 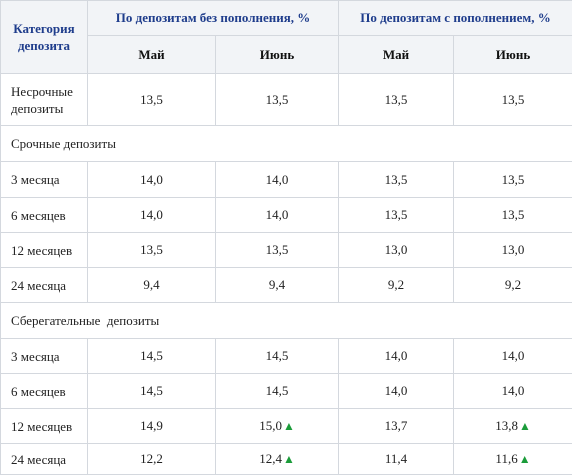 I want to click on rate-cell: 11,6▲, so click(x=513, y=459).